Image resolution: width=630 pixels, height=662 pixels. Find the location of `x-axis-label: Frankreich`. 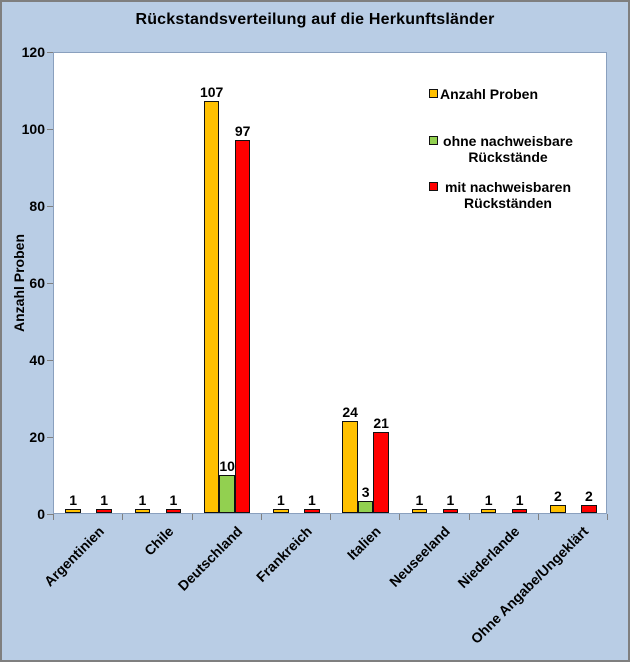

x-axis-label: Frankreich is located at coordinates (283, 554).